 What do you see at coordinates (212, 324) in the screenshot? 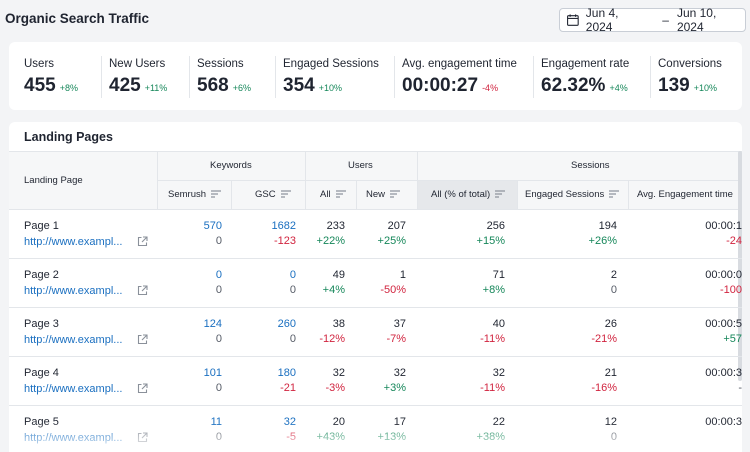
I see `cell-semrush: 124` at bounding box center [212, 324].